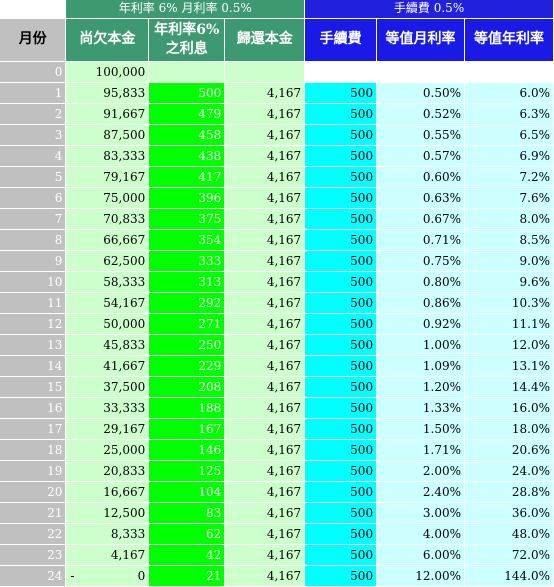  What do you see at coordinates (107, 261) in the screenshot?
I see `cell-owed: 62,500` at bounding box center [107, 261].